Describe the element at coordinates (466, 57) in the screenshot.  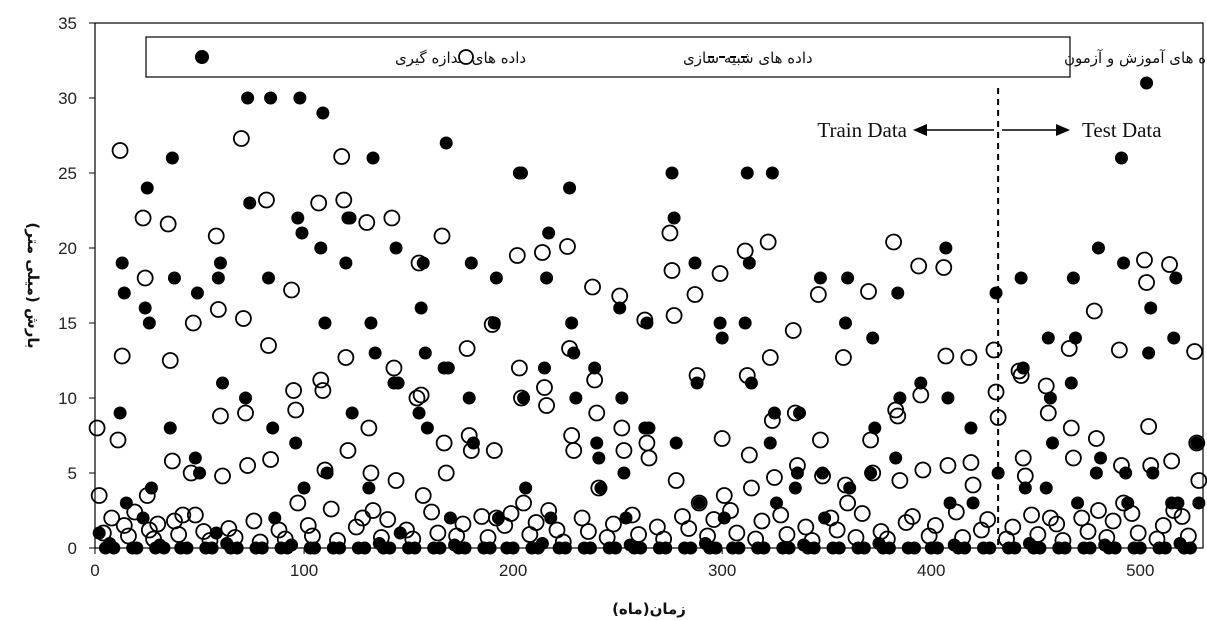
I see `legend-simulated-marker` at that location.